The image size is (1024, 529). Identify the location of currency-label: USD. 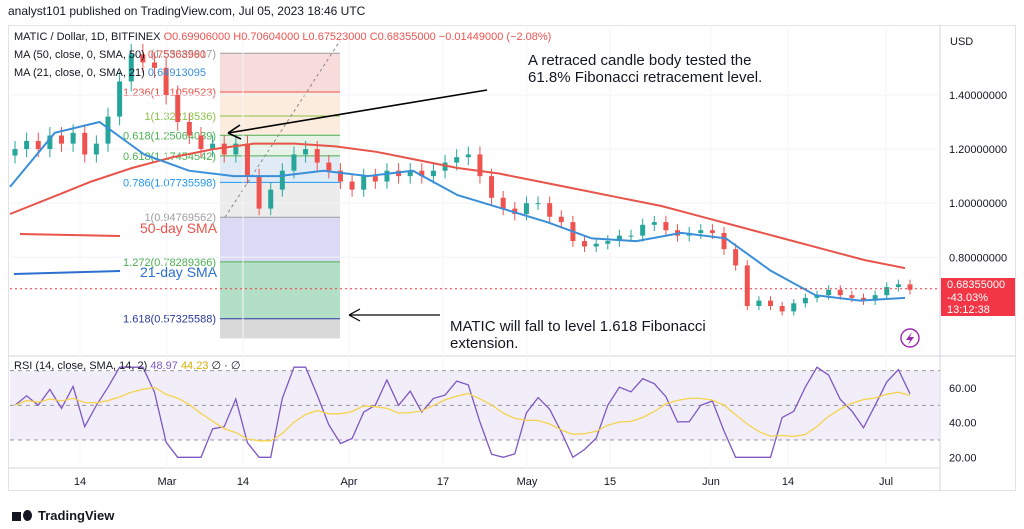
(962, 42).